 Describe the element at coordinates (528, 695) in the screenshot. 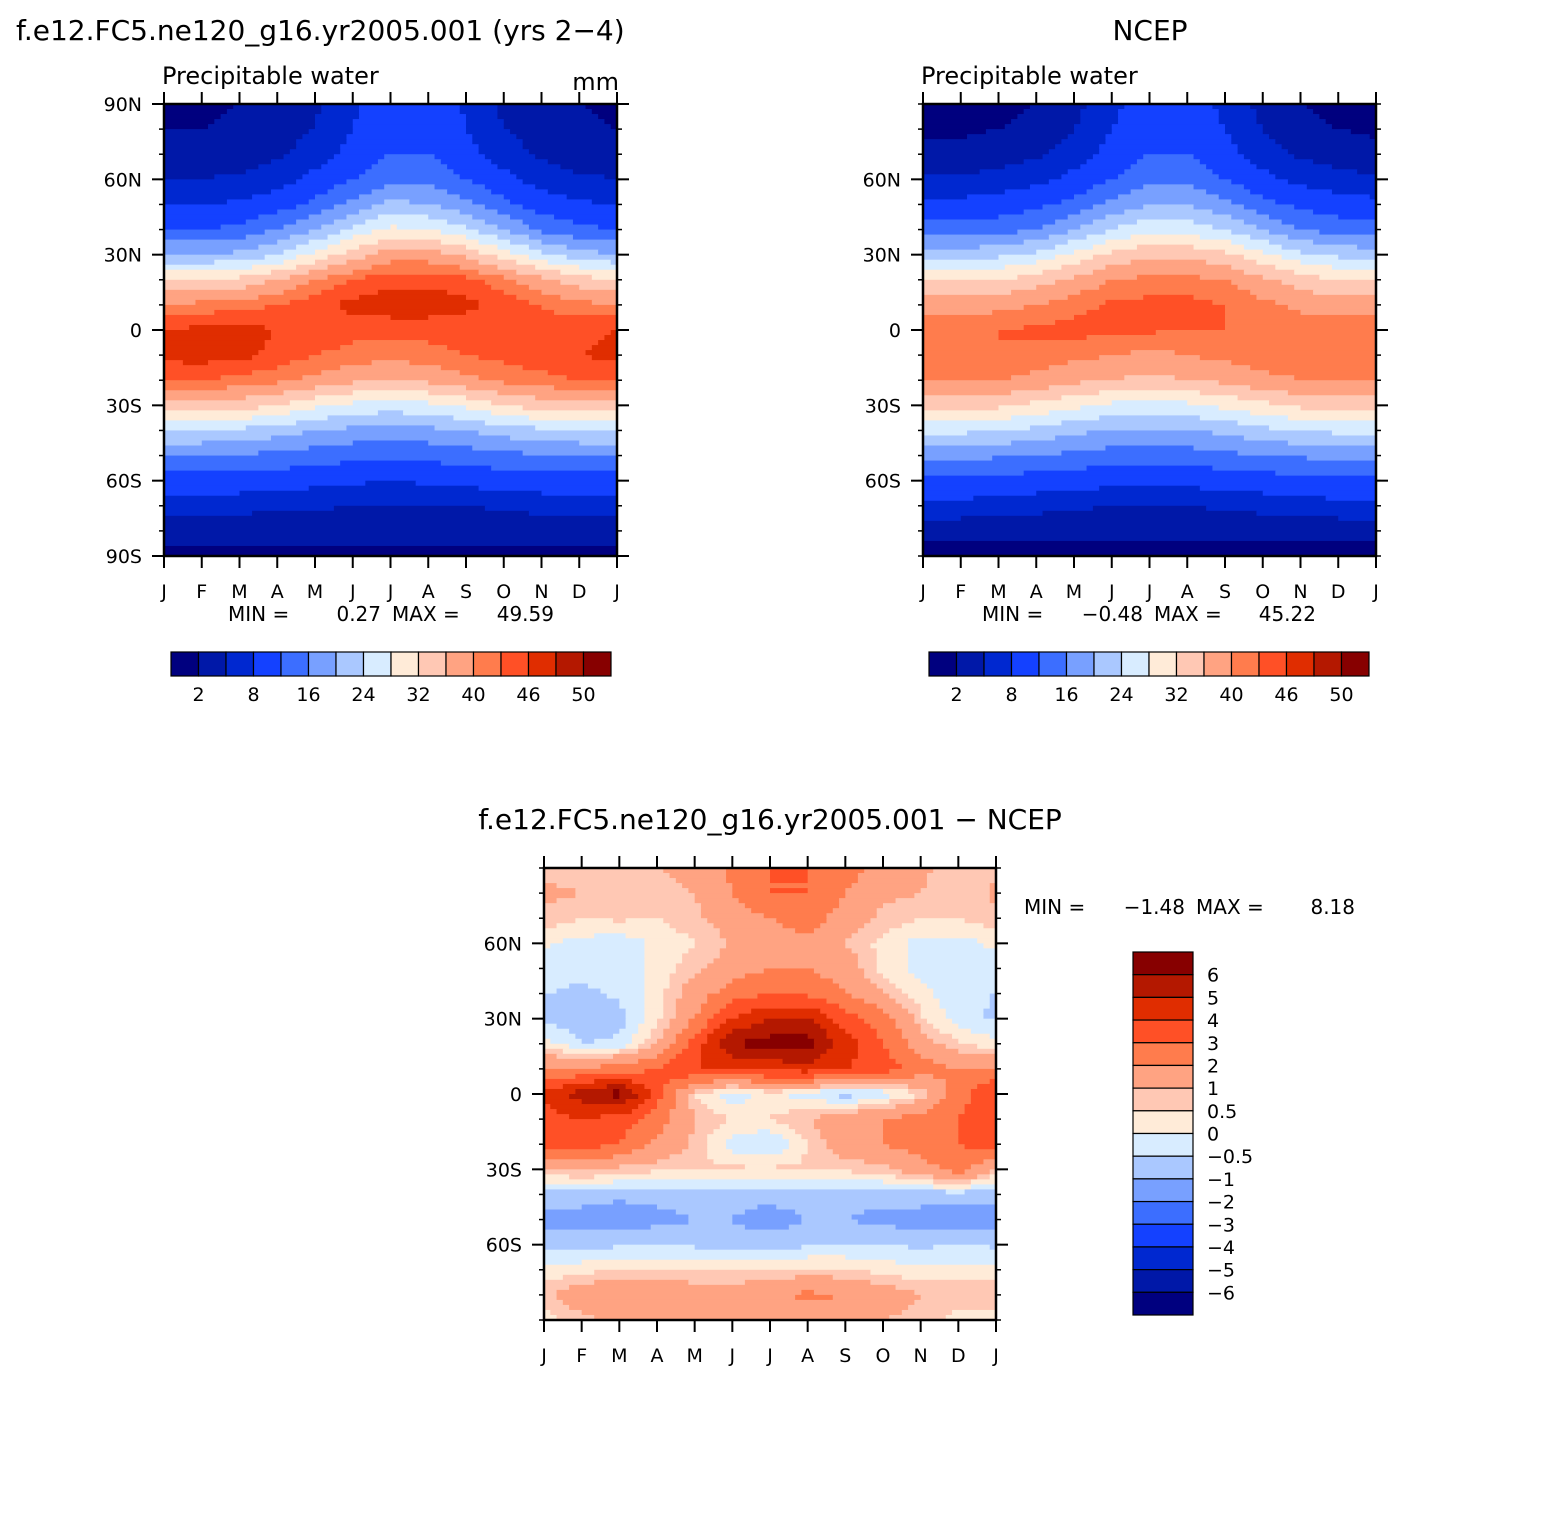

I see `colorbar-label: 46` at that location.